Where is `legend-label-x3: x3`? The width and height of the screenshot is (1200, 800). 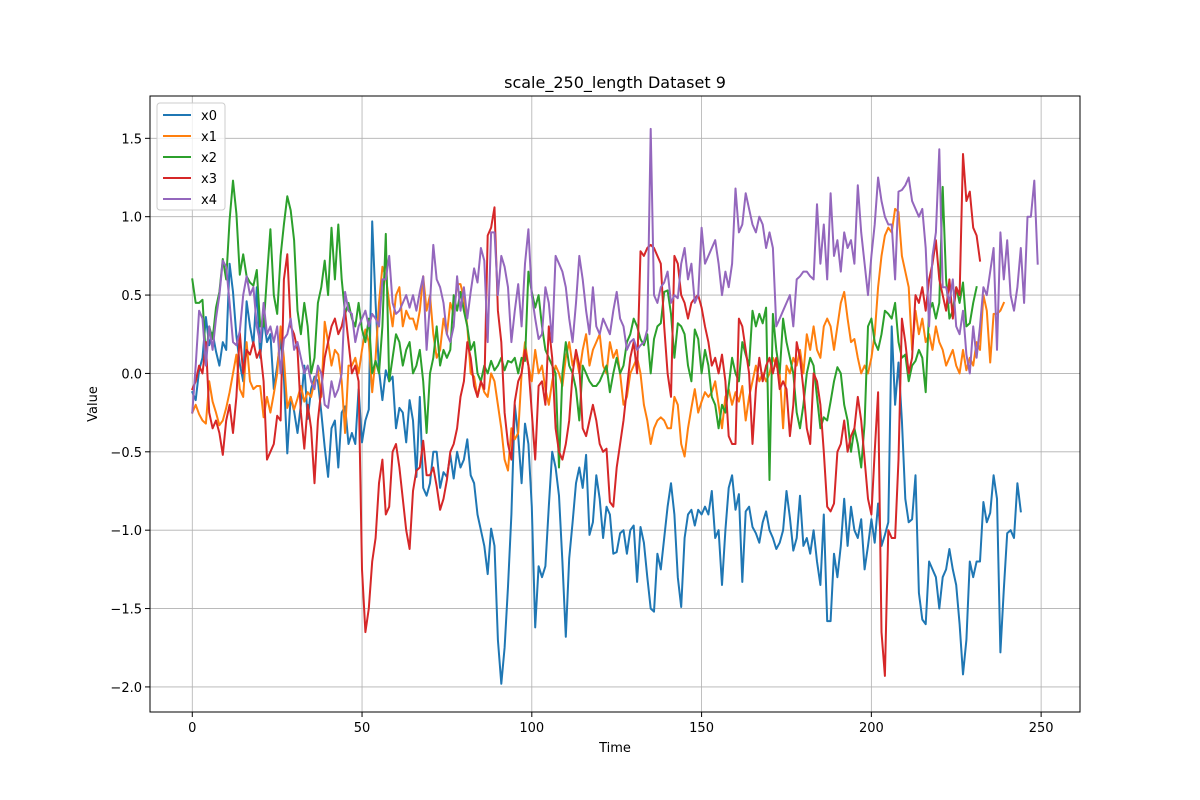 legend-label-x3: x3 is located at coordinates (209, 179).